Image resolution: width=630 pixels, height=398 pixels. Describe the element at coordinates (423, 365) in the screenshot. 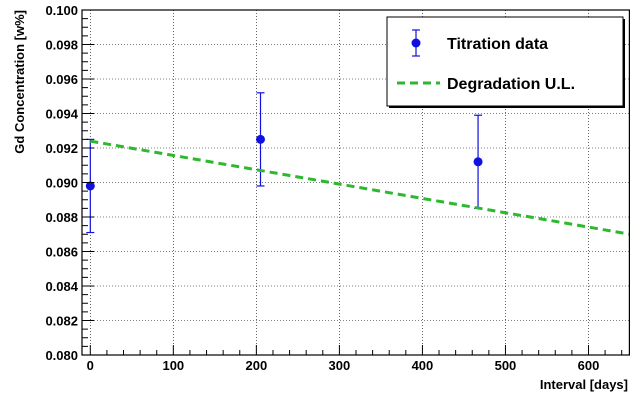

I see `x-tick-label: 400` at that location.